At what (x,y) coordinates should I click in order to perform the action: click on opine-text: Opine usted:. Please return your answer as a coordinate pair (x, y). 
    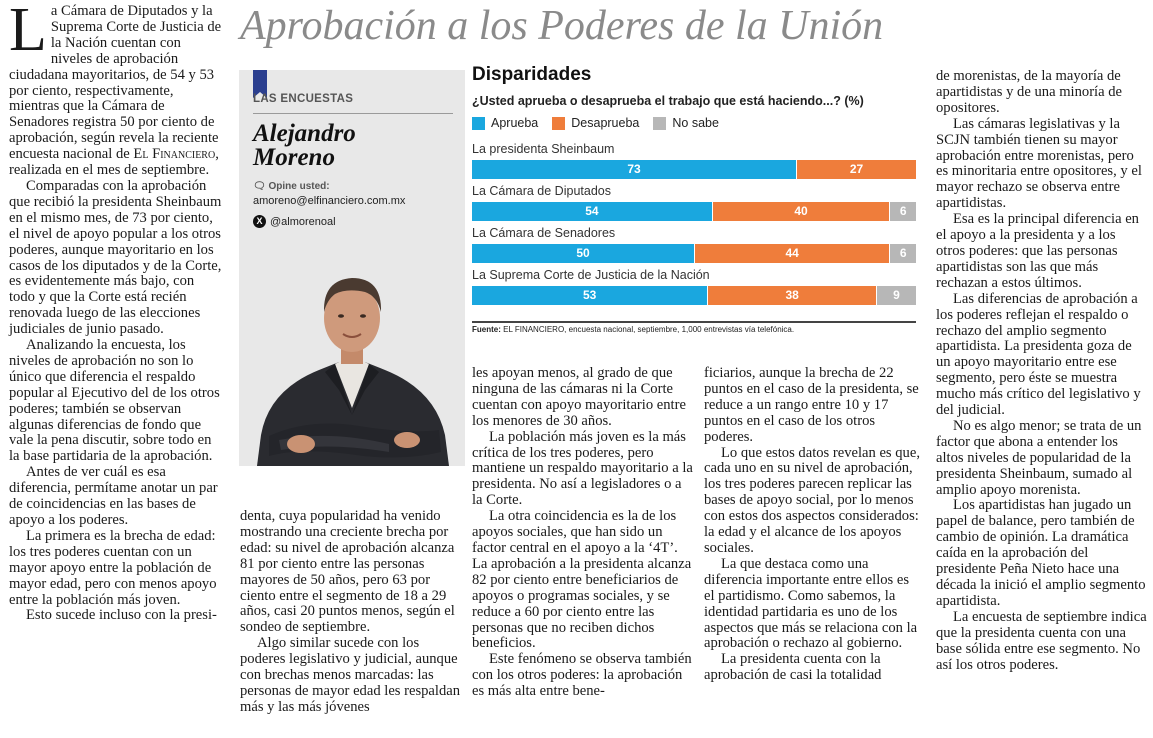
    Looking at the image, I should click on (299, 186).